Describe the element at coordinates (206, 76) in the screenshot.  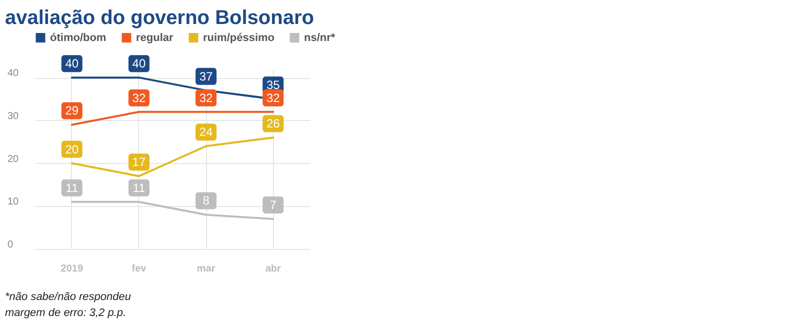
I see `data-label: 37` at that location.